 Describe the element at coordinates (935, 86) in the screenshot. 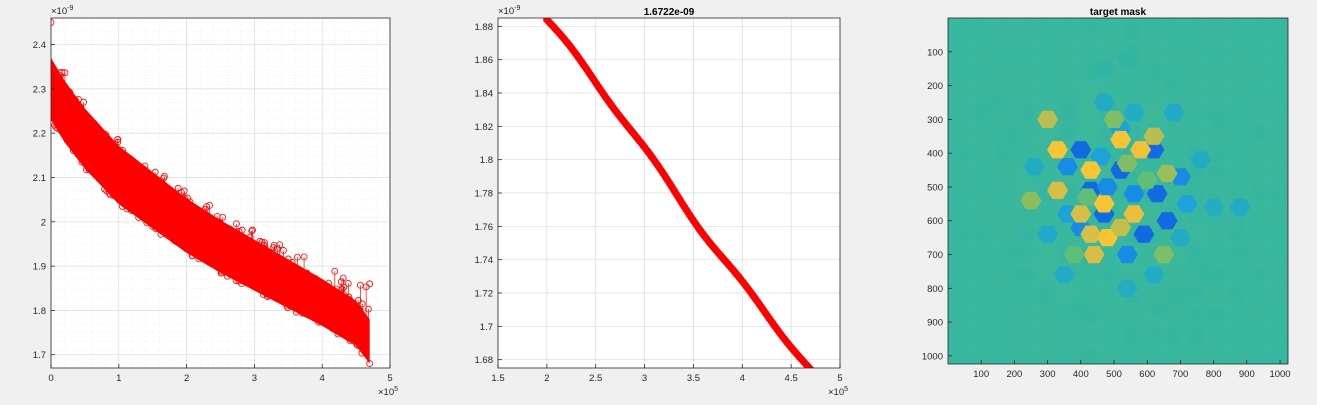

I see `y-tick-label: 200` at that location.